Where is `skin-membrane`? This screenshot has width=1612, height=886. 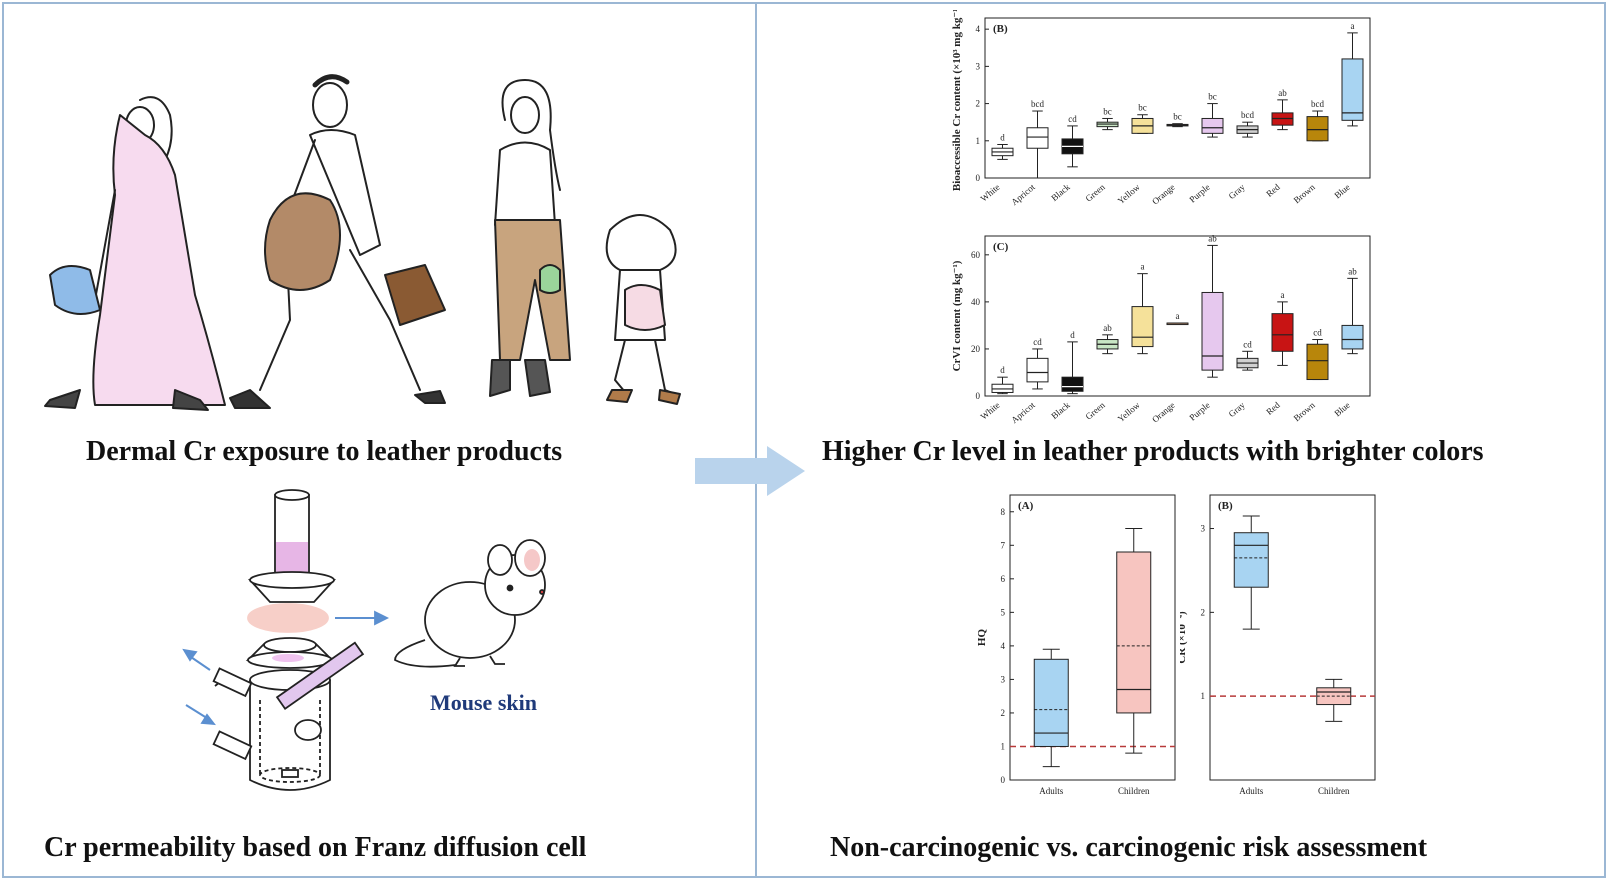 skin-membrane is located at coordinates (288, 618).